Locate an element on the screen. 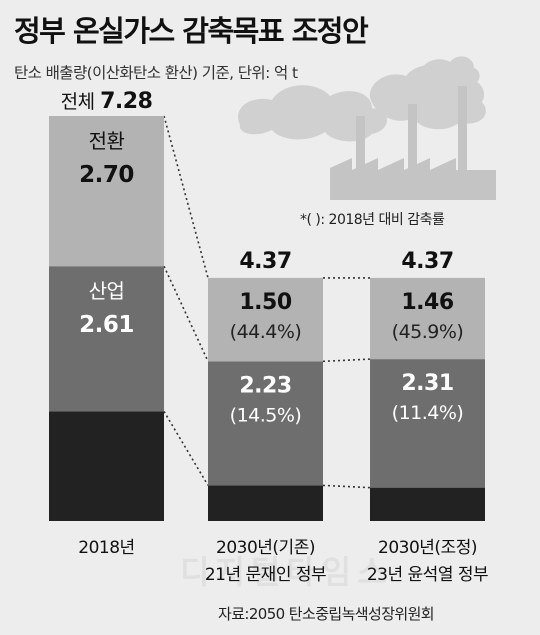 The width and height of the screenshot is (540, 635). footnote: *( ): 2018년 대비 감축률 is located at coordinates (372, 220).